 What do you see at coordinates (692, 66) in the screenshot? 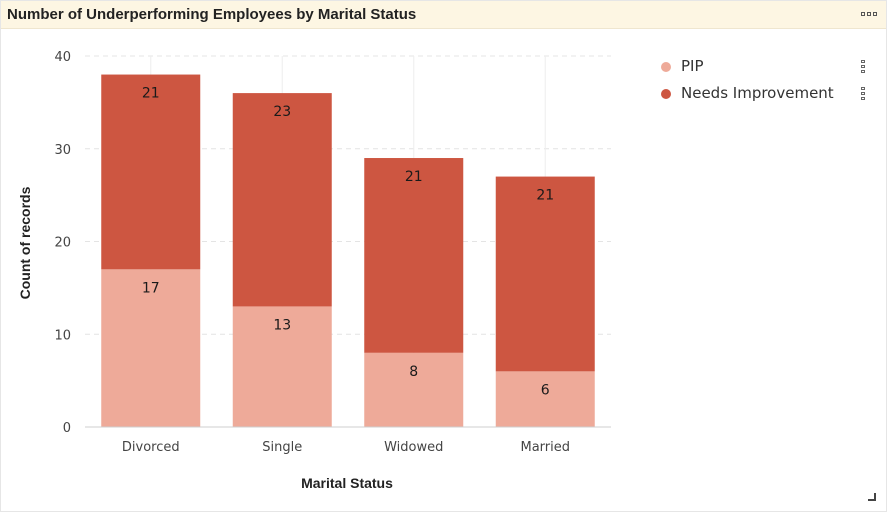
I see `legend-label: PIP` at bounding box center [692, 66].